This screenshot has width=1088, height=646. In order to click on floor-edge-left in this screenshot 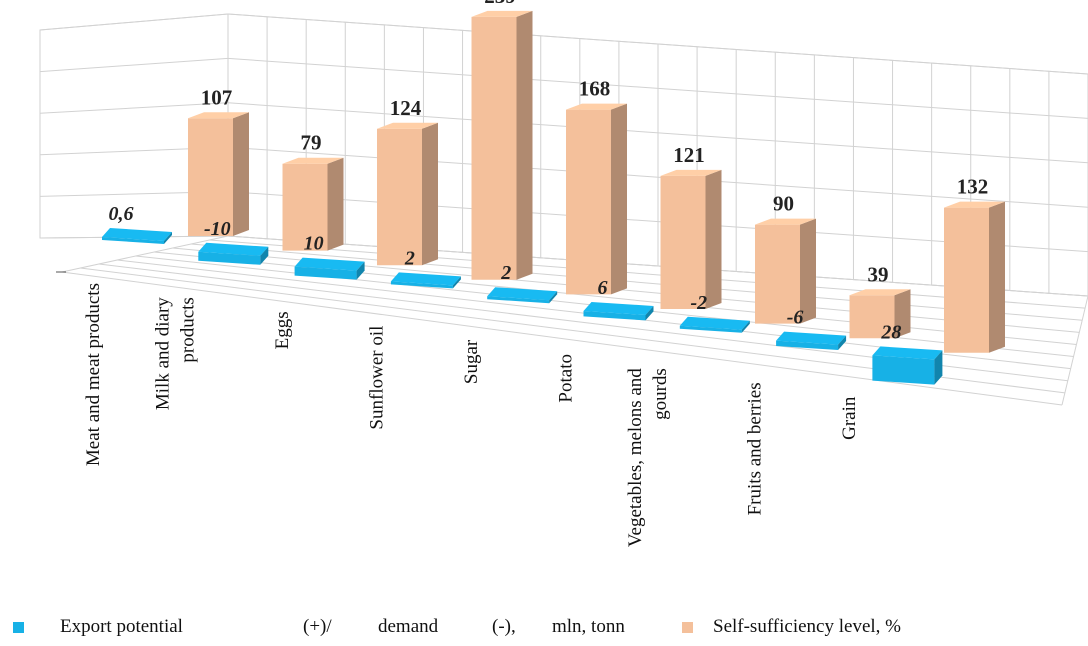, I will do `click(145, 254)`.